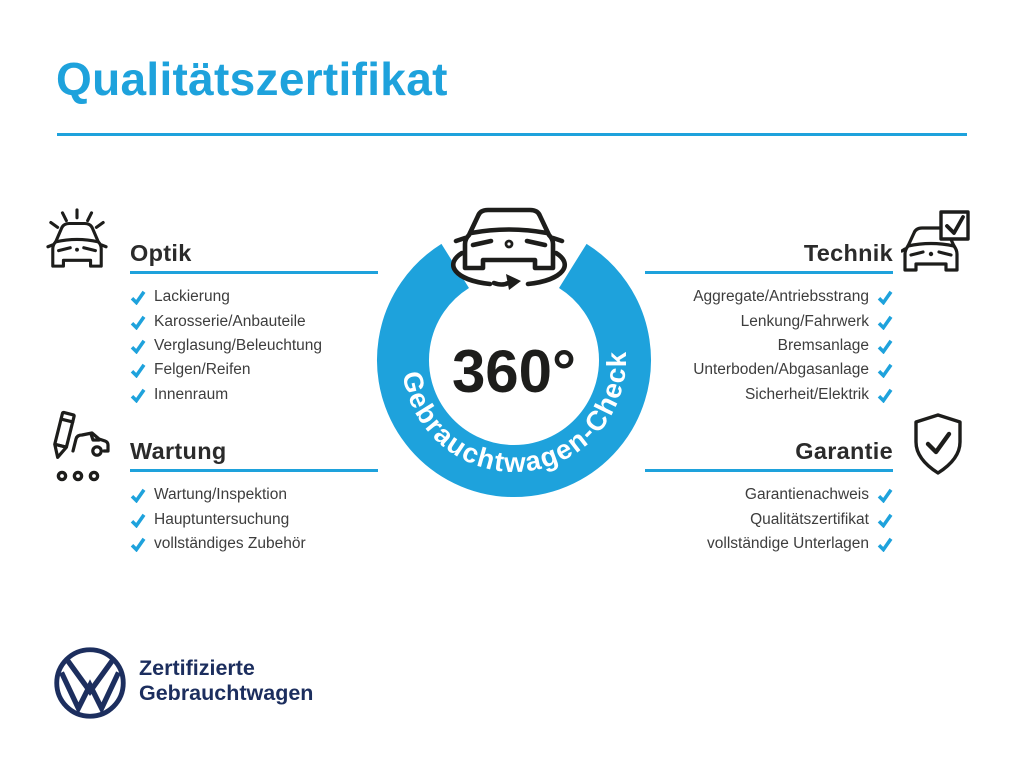 This screenshot has height=768, width=1024. Describe the element at coordinates (230, 321) in the screenshot. I see `item-label: Karosserie/Anbauteile` at that location.